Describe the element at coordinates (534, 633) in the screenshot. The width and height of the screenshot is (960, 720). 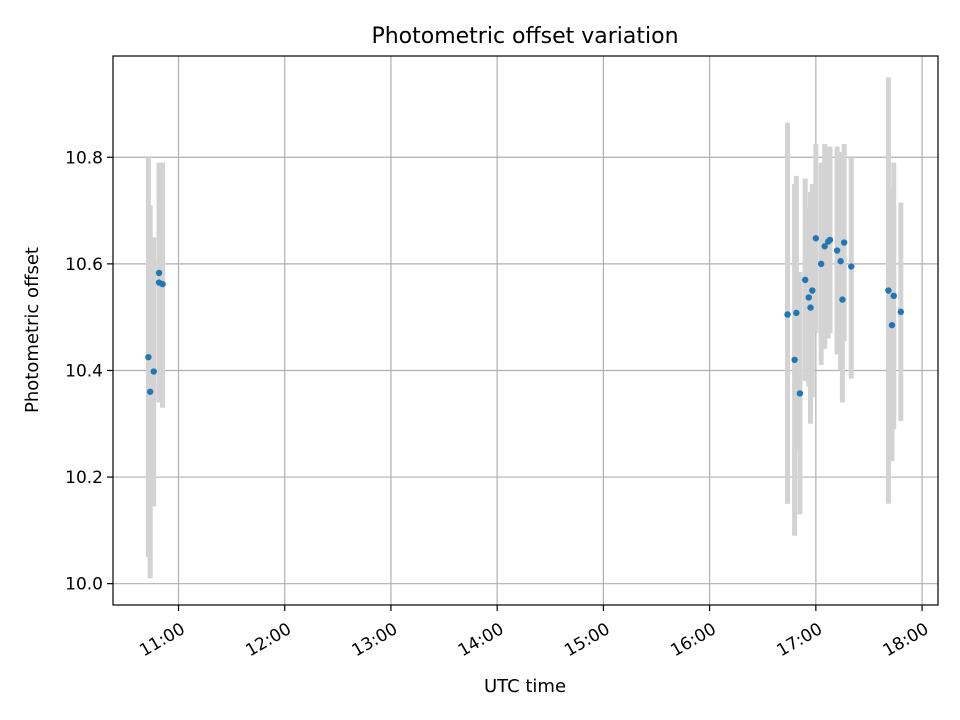
I see `x-axis-ticks: 11:00 12:00 13:00 14:00 15:00 16:00 17:00 18:00` at that location.